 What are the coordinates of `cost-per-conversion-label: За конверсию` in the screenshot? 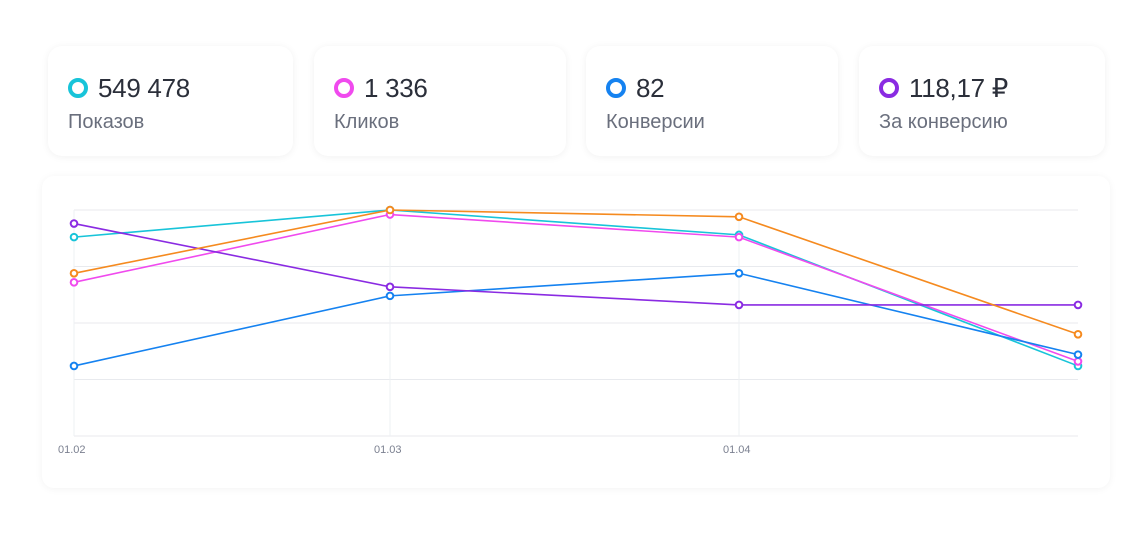 It's located at (943, 122).